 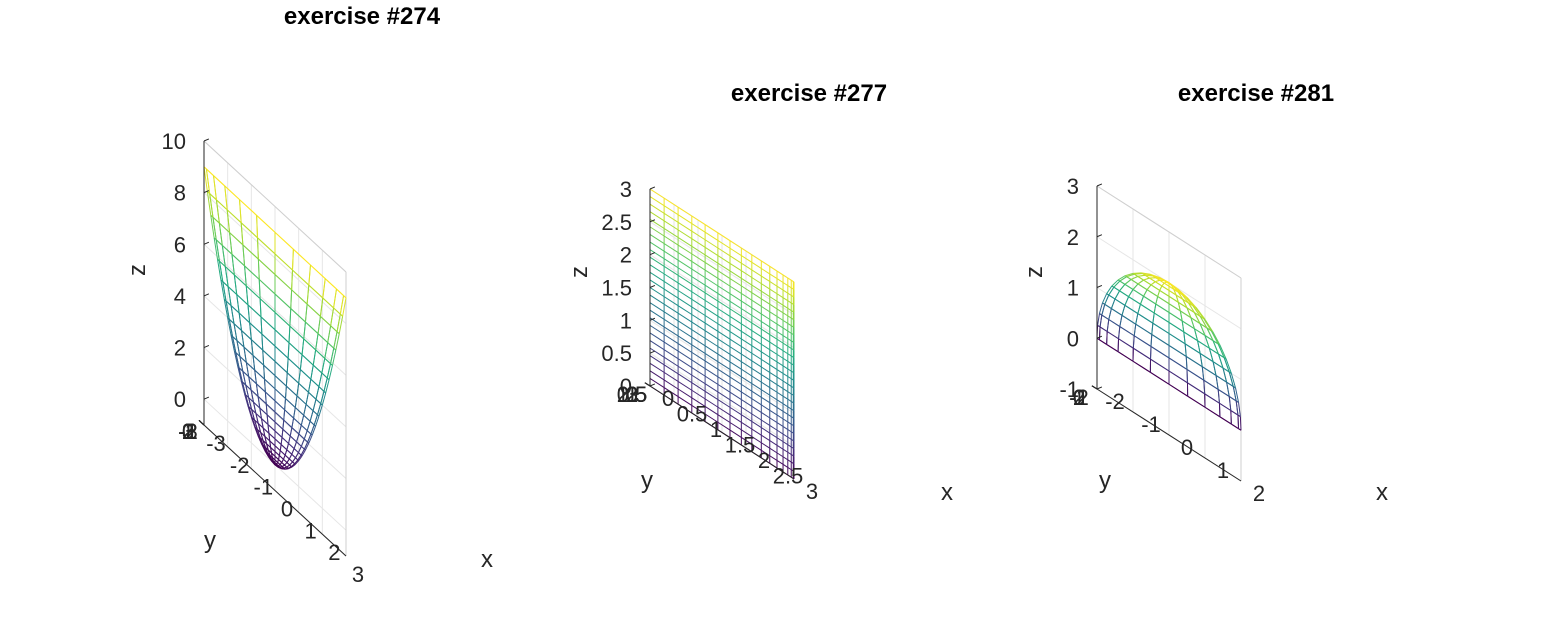 What do you see at coordinates (358, 574) in the screenshot?
I see `x-tick-label: 3` at bounding box center [358, 574].